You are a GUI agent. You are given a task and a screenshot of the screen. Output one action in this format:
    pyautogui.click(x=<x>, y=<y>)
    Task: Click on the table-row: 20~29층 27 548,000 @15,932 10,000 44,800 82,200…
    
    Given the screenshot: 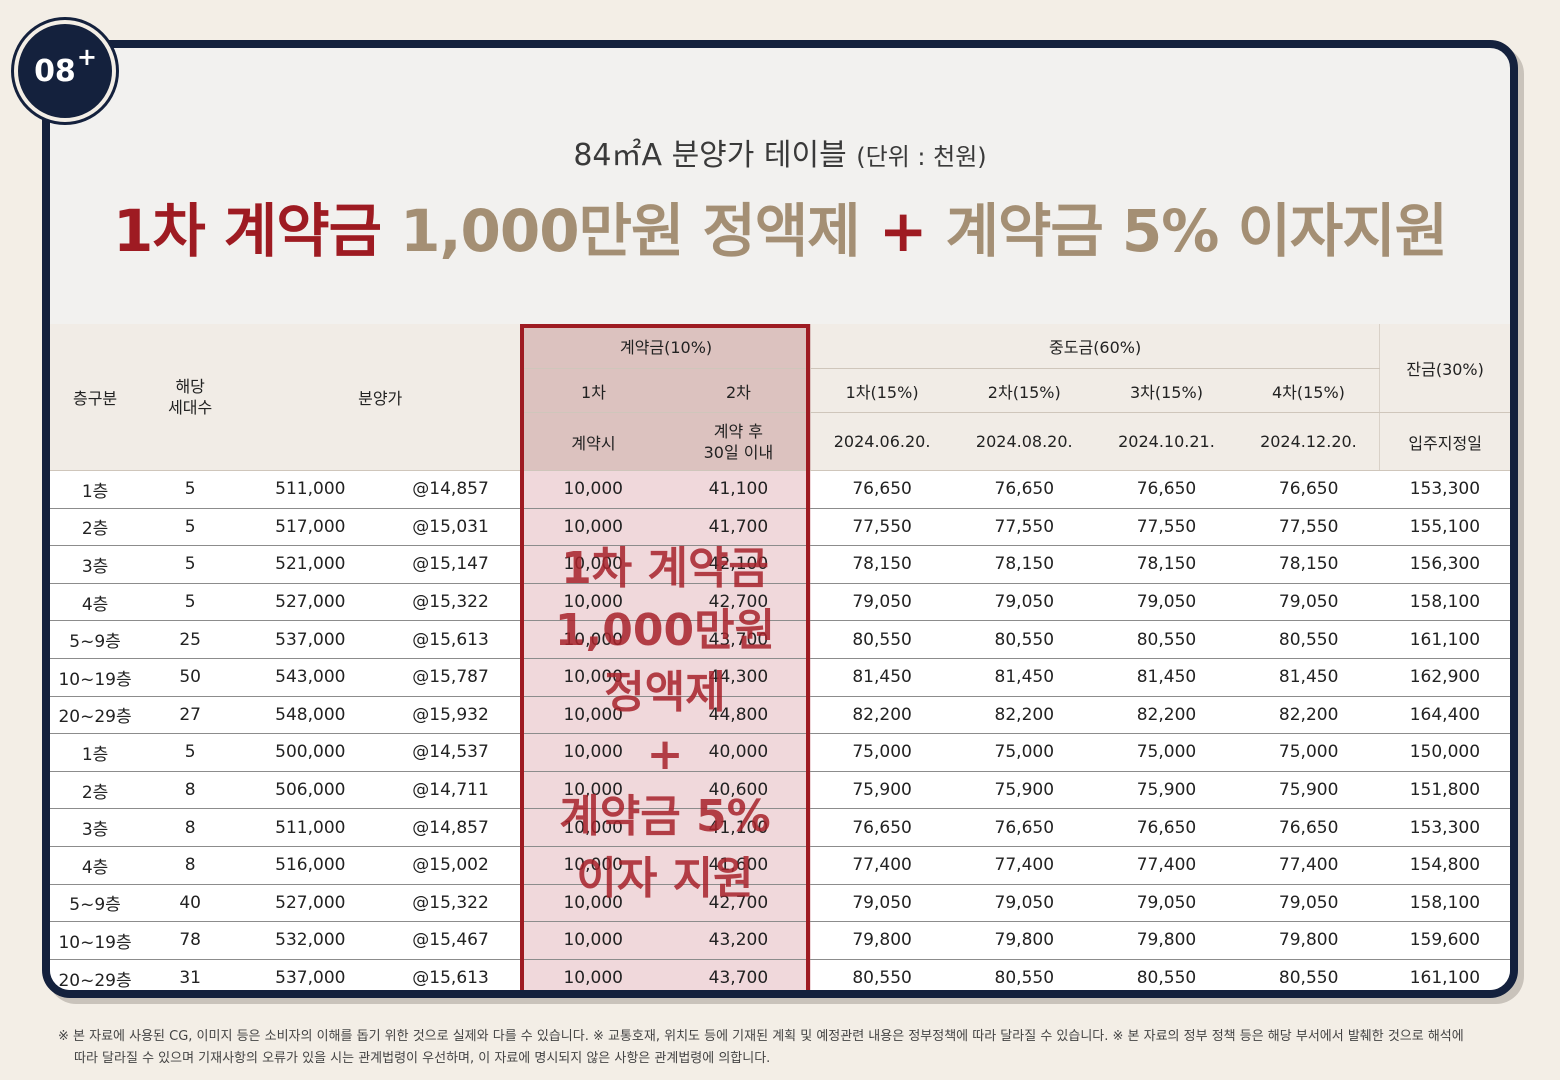 What is the action you would take?
    pyautogui.click(x=780, y=715)
    